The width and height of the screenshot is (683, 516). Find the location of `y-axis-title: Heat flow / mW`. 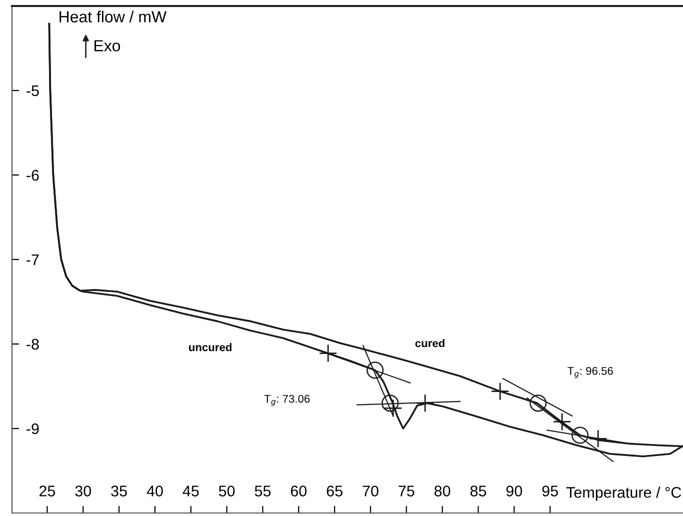

y-axis-title: Heat flow / mW is located at coordinates (113, 16).